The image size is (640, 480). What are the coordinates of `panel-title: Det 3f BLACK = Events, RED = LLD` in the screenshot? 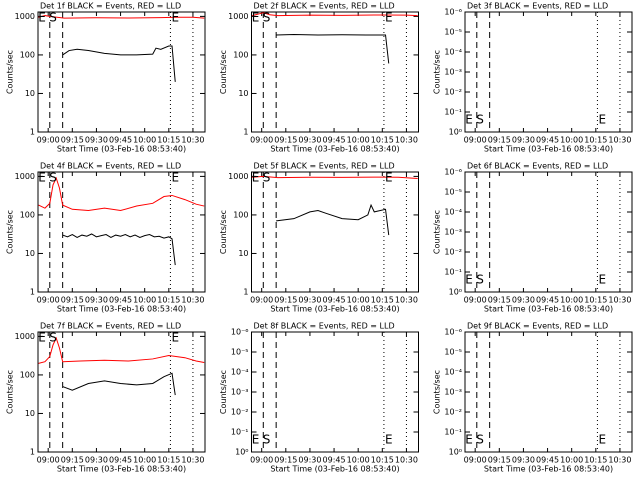 It's located at (537, 6).